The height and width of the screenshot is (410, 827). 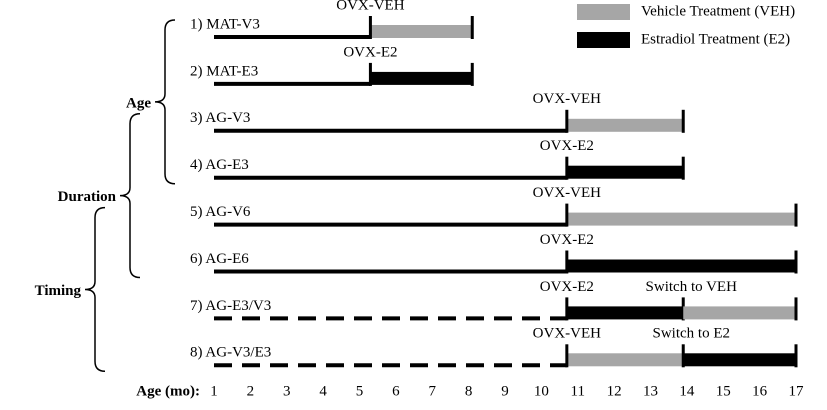 What do you see at coordinates (360, 391) in the screenshot?
I see `x-tick-label: 5` at bounding box center [360, 391].